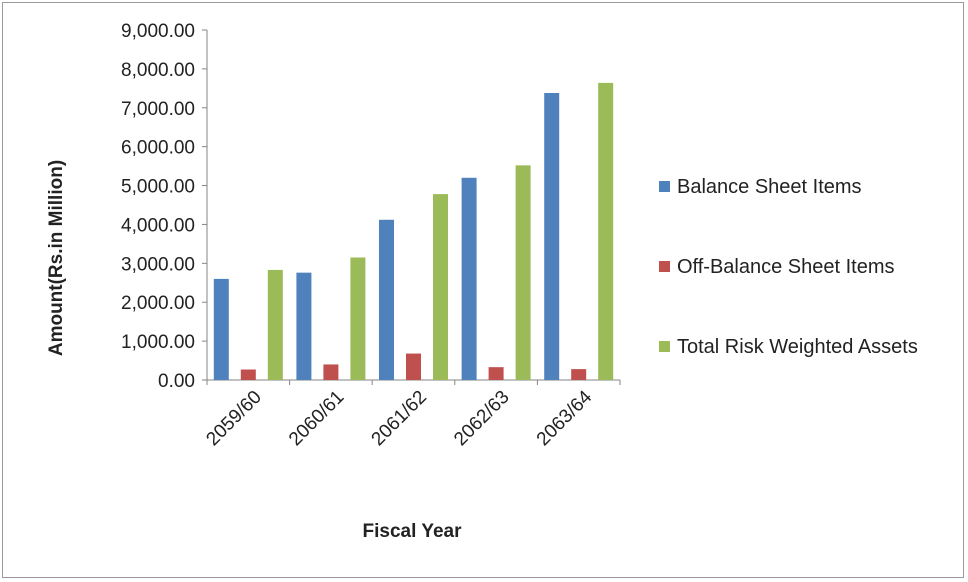 This screenshot has width=968, height=582. I want to click on legend-label: Off-Balance Sheet Items, so click(786, 267).